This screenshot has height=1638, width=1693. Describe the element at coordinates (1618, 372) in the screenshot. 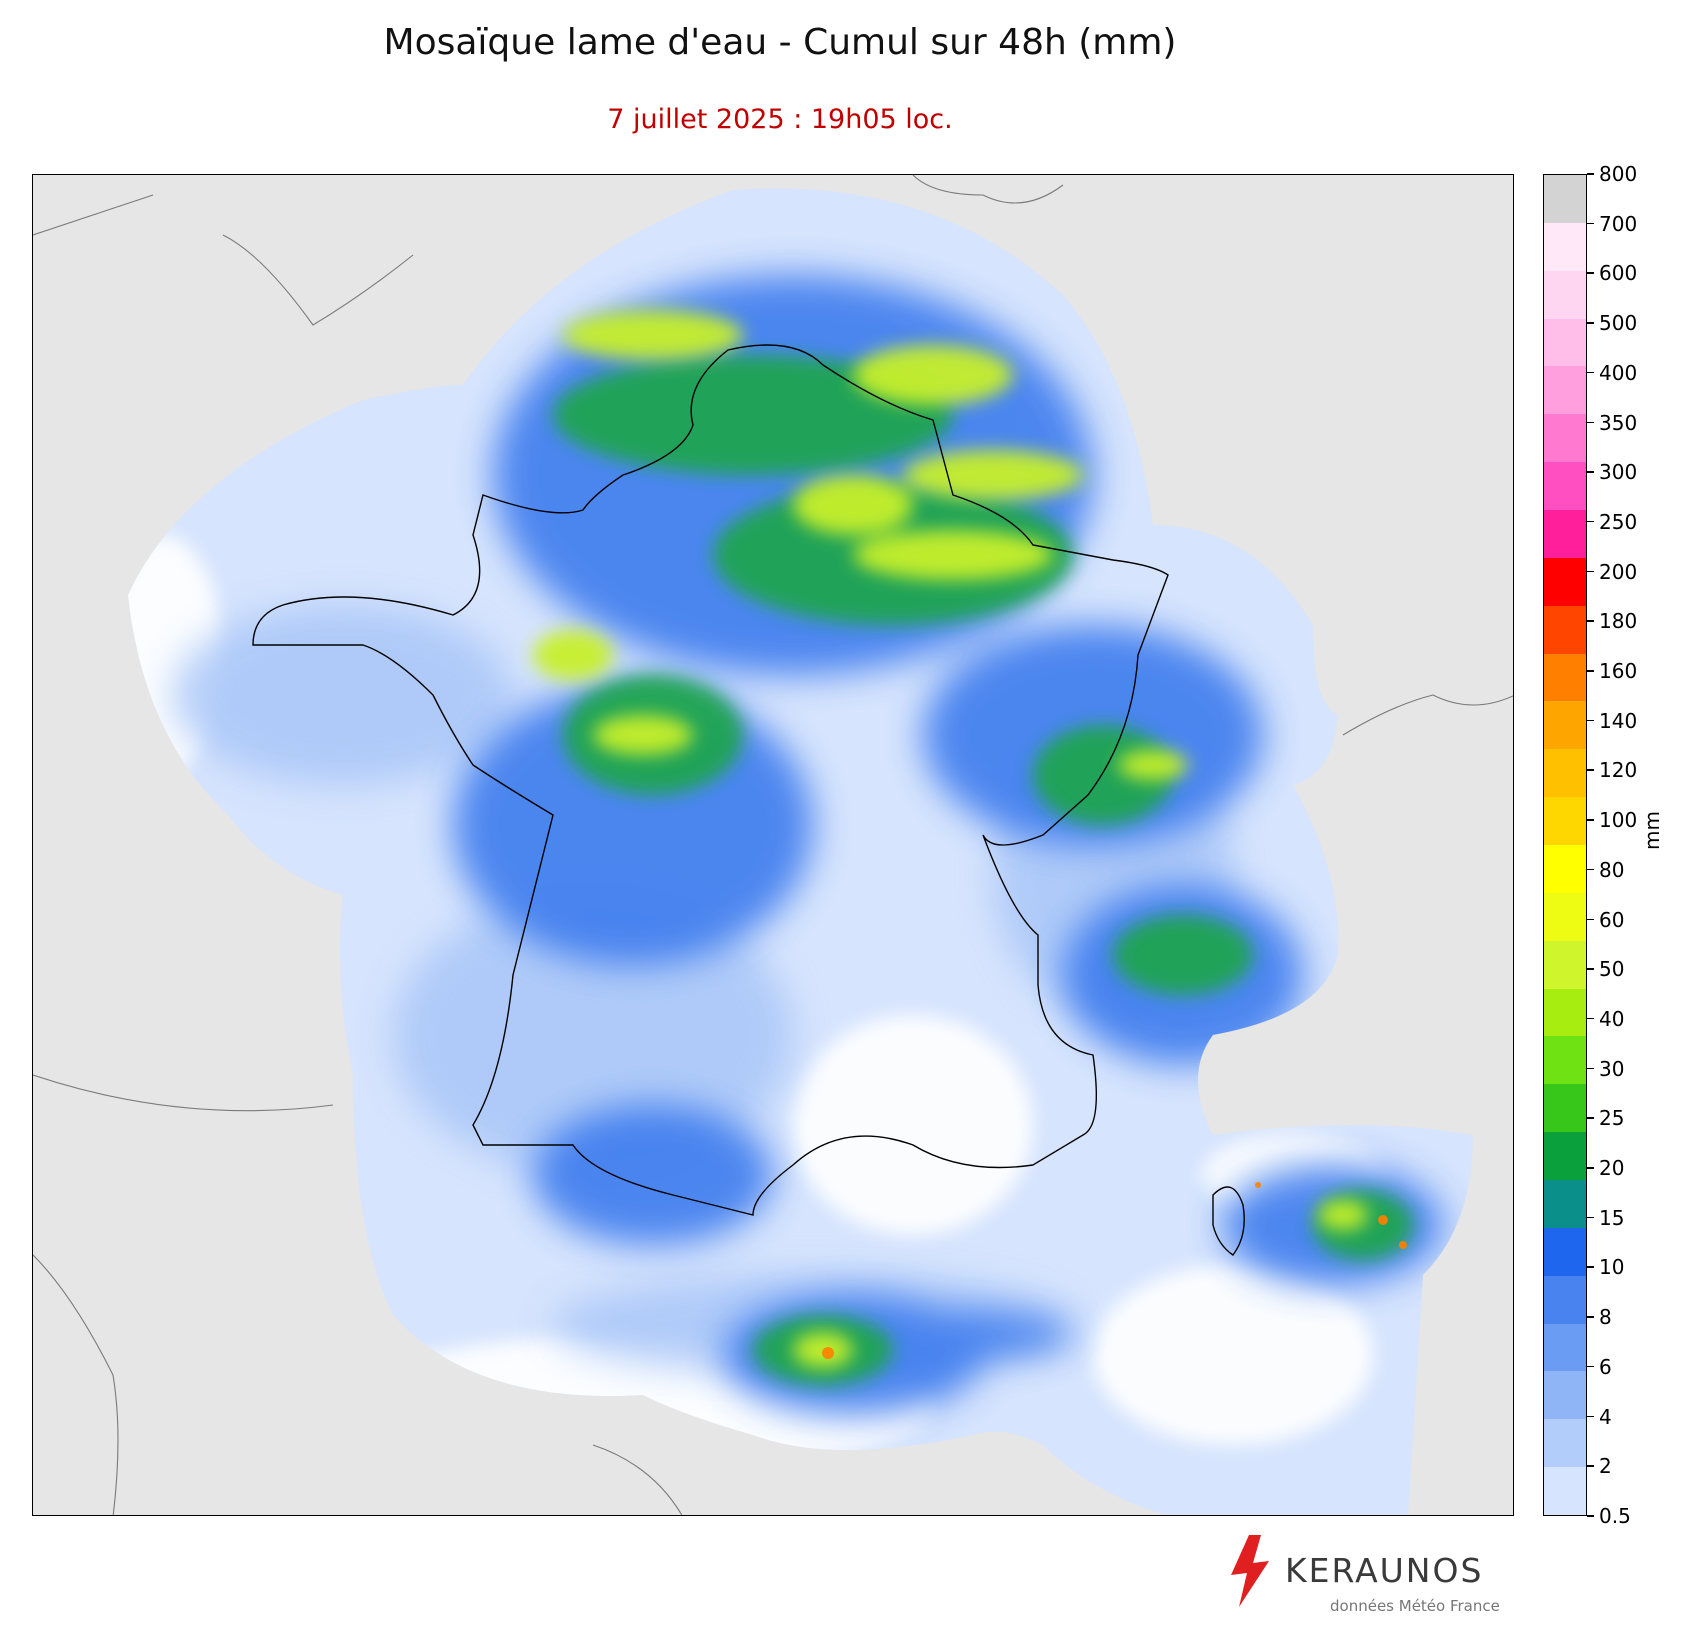

I see `colorbar-tick-label: 400` at that location.